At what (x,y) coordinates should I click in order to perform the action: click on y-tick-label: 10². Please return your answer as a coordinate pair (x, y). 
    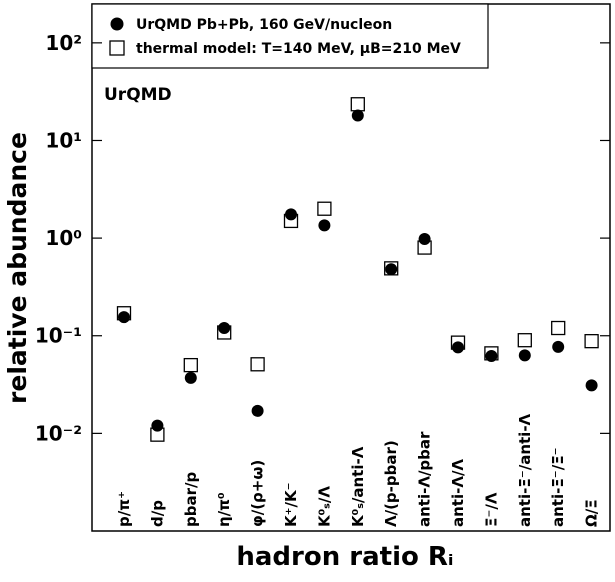
    Looking at the image, I should click on (63, 43).